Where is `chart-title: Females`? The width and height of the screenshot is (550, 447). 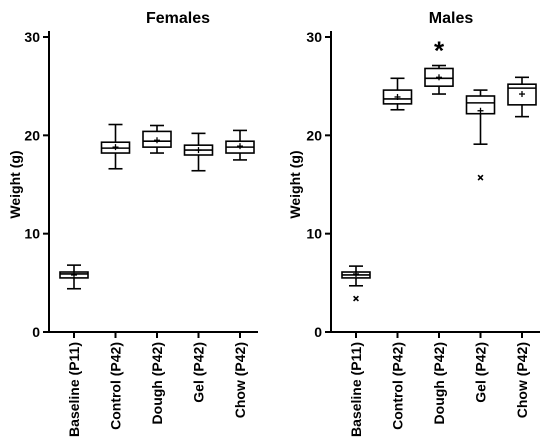
chart-title: Females is located at coordinates (178, 18).